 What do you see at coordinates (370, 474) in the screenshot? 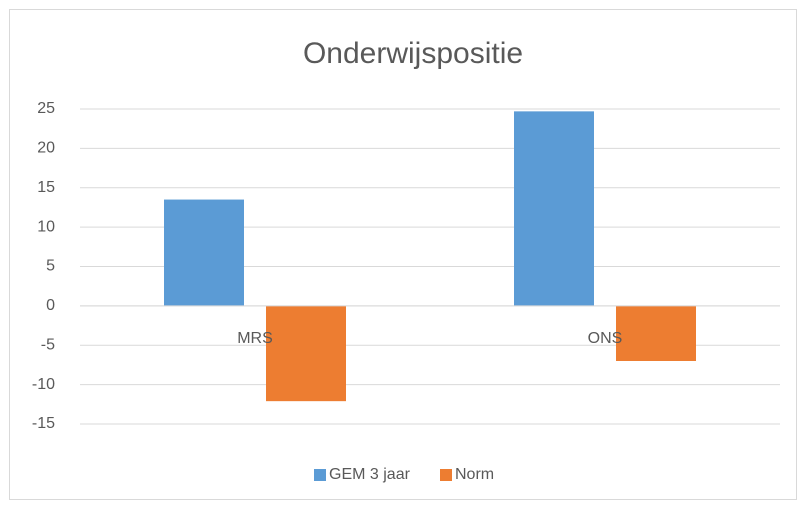
I see `legend-label: GEM 3 jaar` at bounding box center [370, 474].